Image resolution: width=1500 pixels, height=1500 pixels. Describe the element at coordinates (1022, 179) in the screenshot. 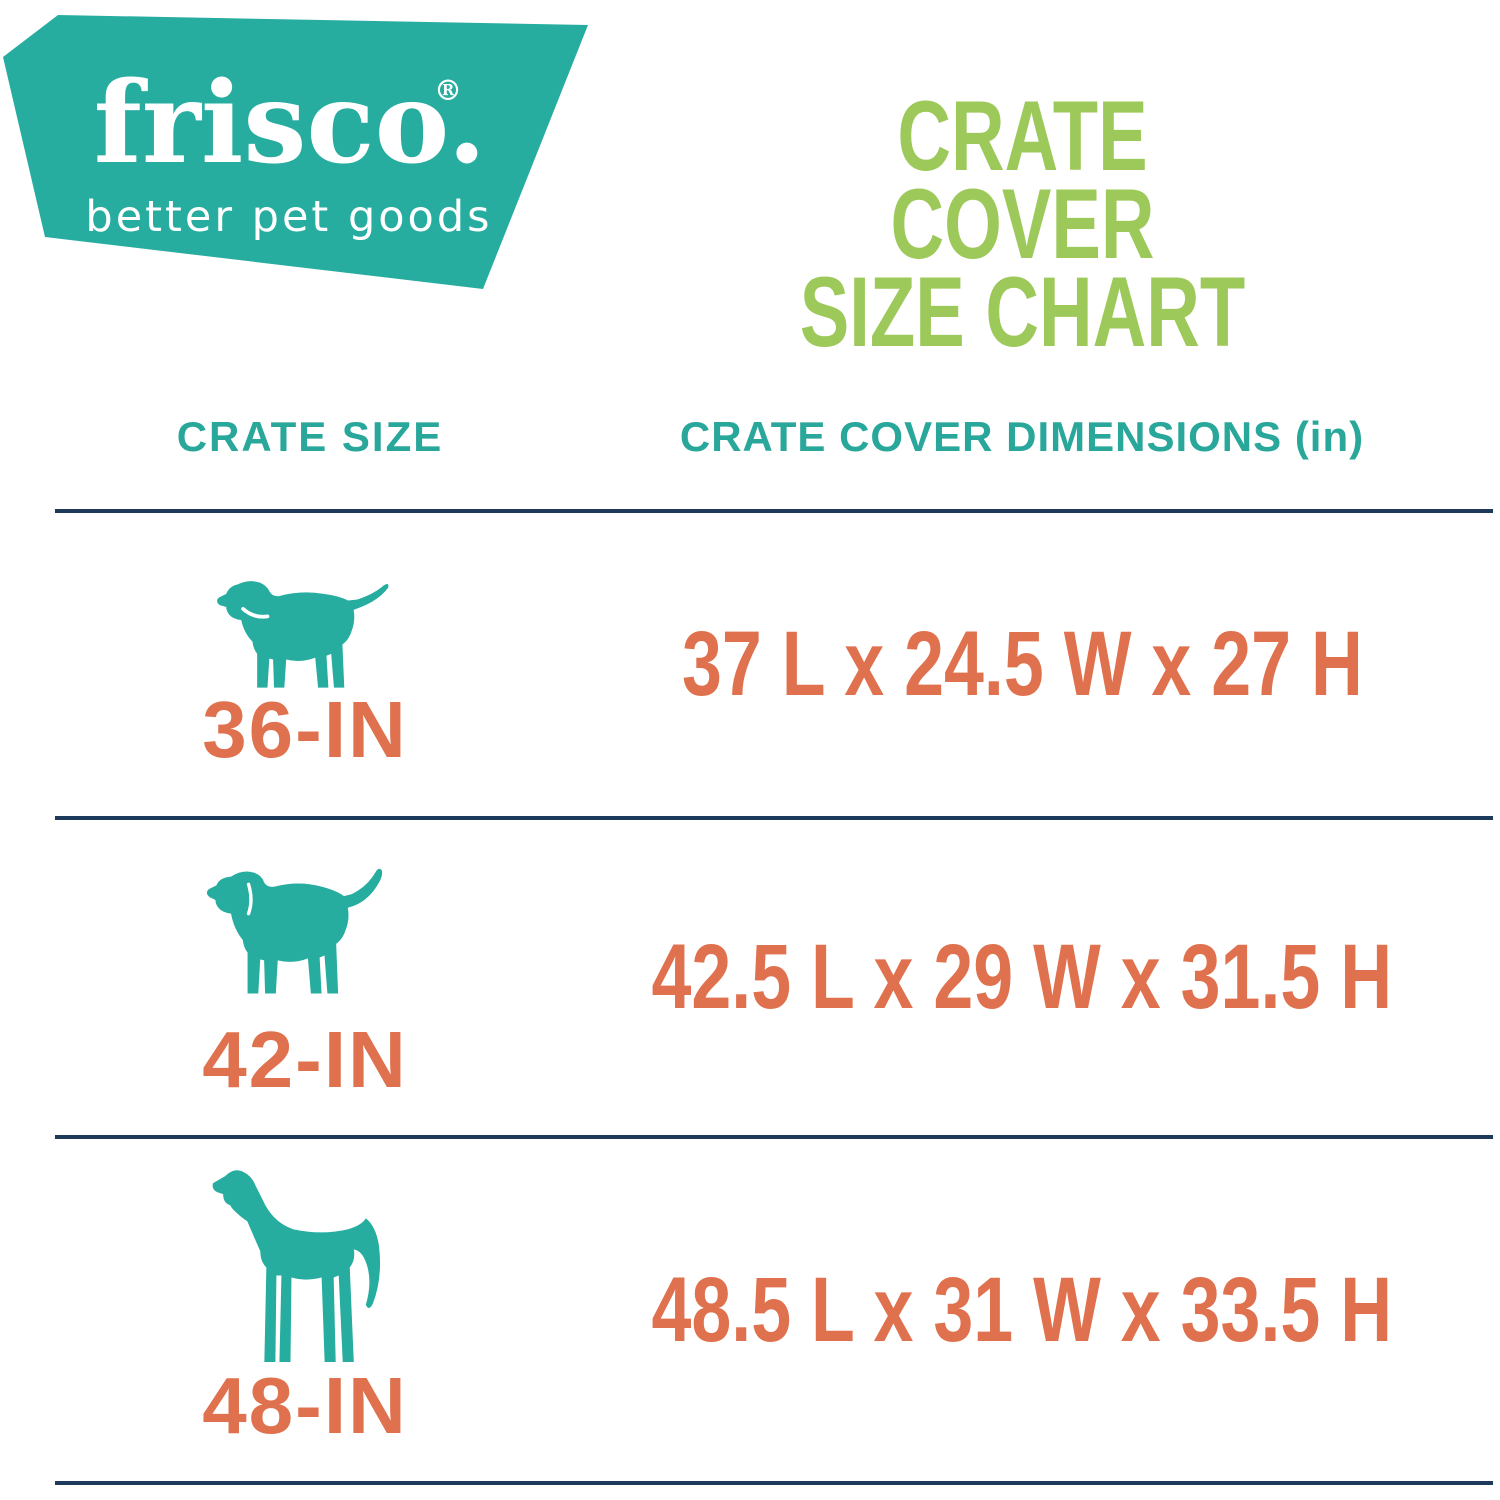

I see `title-line-1: CRATE COVER` at that location.